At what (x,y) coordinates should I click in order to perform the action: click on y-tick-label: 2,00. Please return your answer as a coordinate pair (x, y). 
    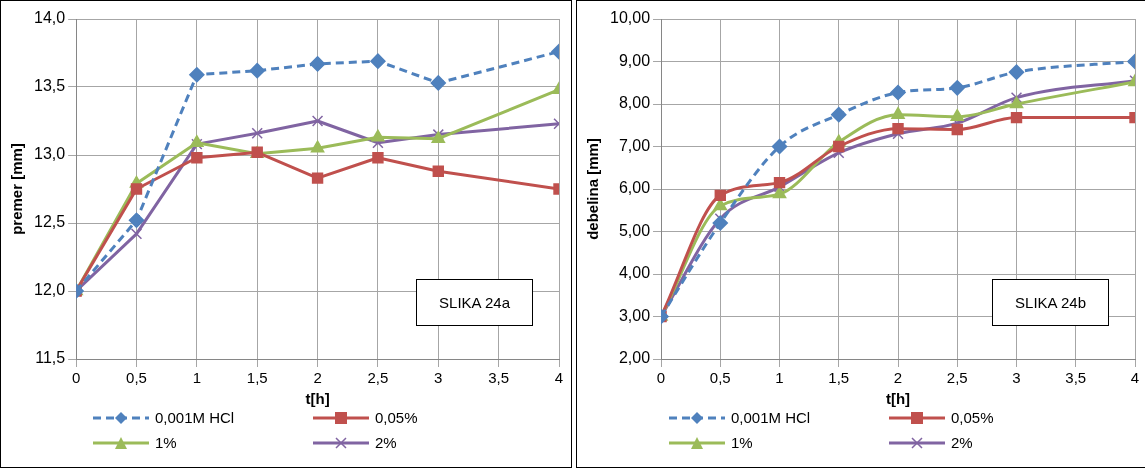
    Looking at the image, I should click on (634, 358).